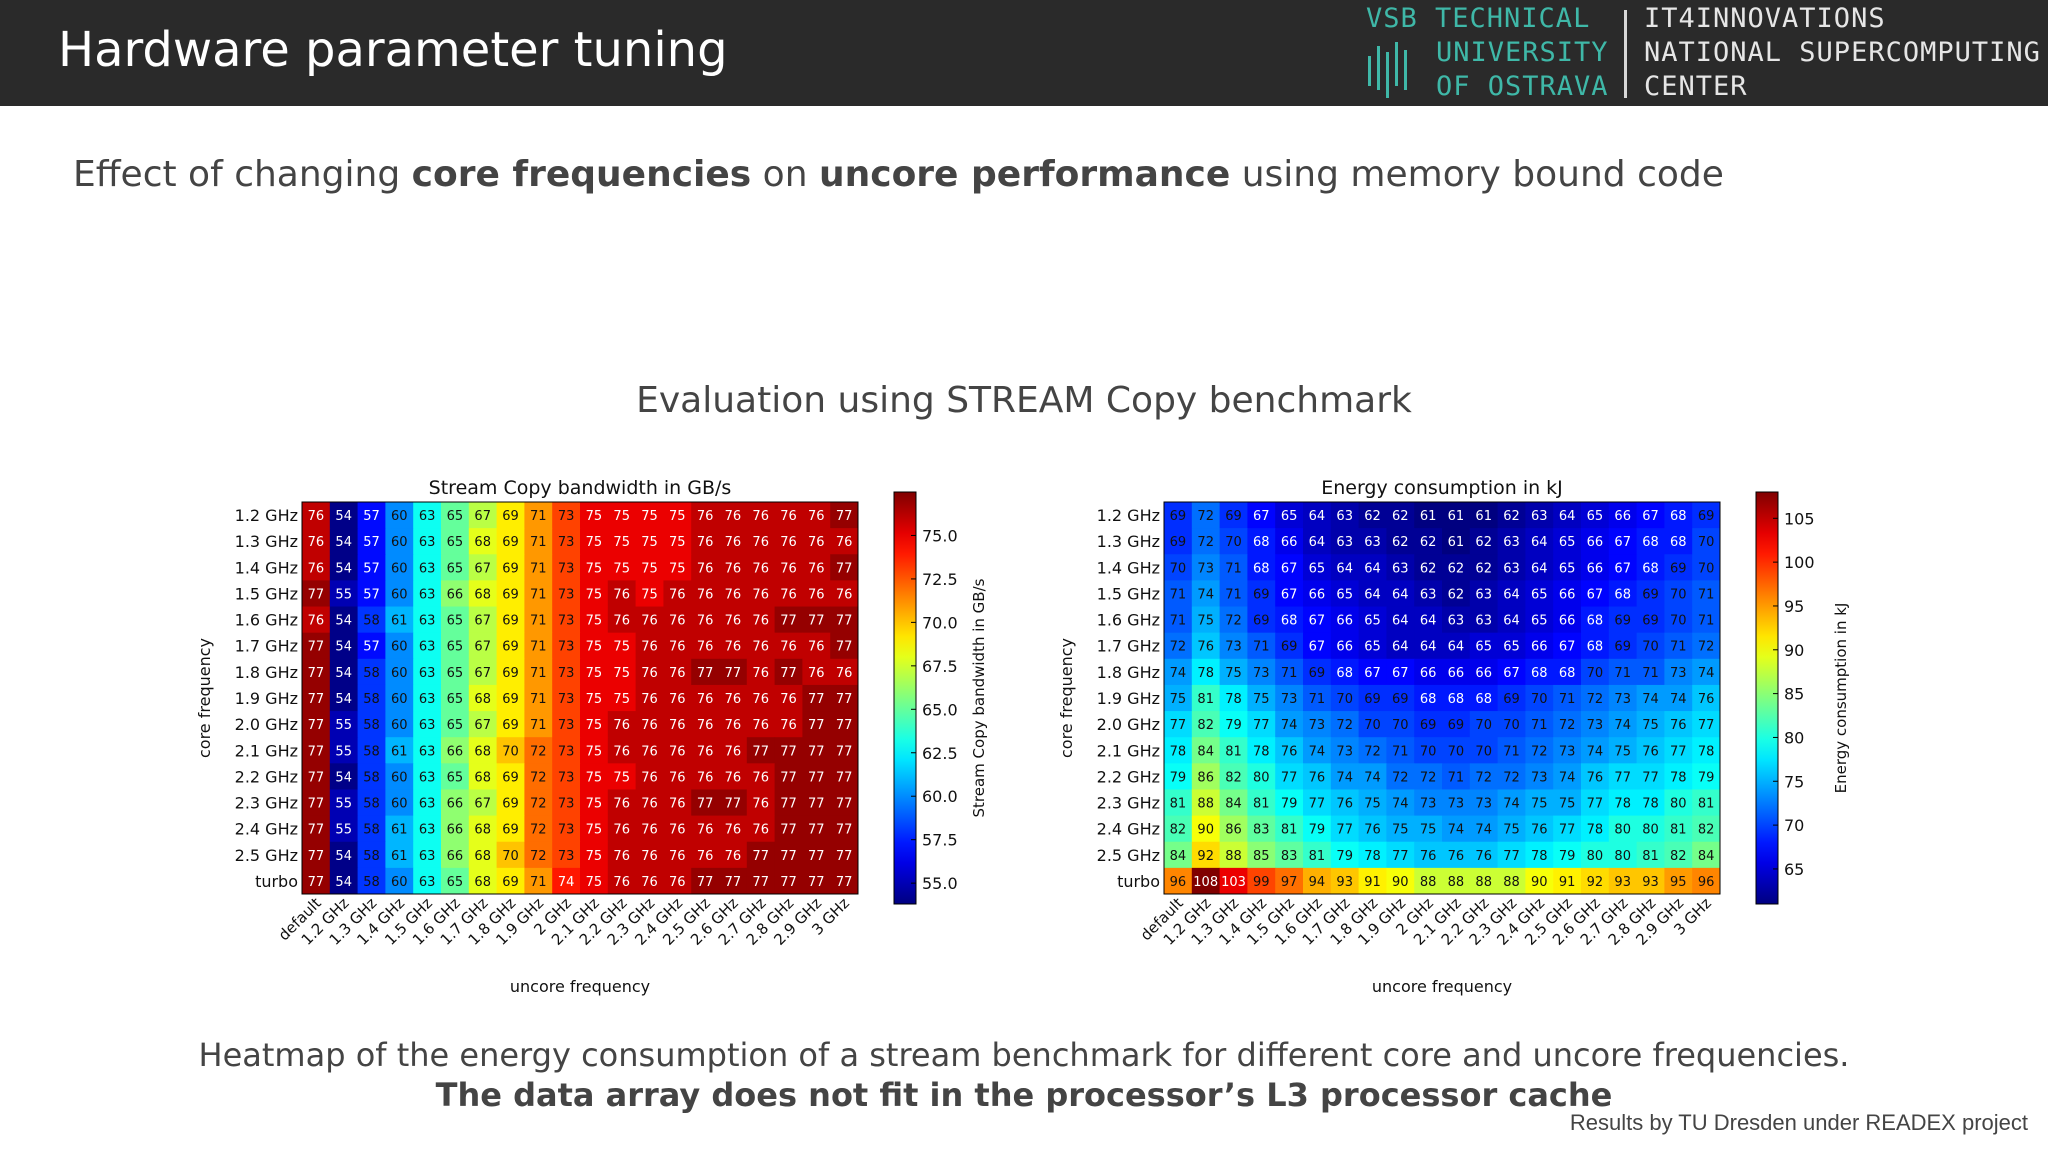 The height and width of the screenshot is (1152, 2048). Describe the element at coordinates (1128, 776) in the screenshot. I see `y-tick-label: 2.2 GHz` at that location.